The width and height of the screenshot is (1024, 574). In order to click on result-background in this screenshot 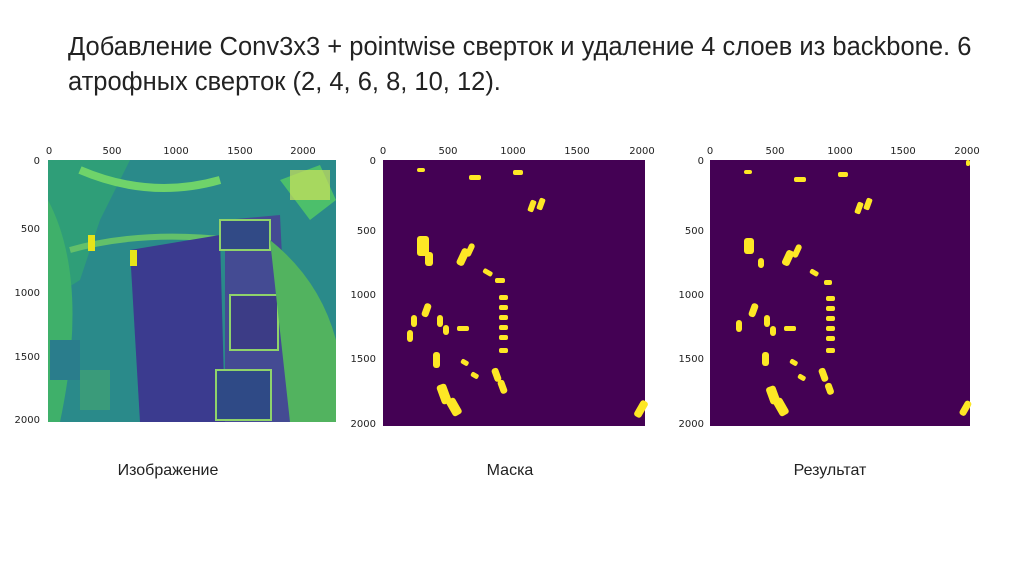, I will do `click(840, 293)`.